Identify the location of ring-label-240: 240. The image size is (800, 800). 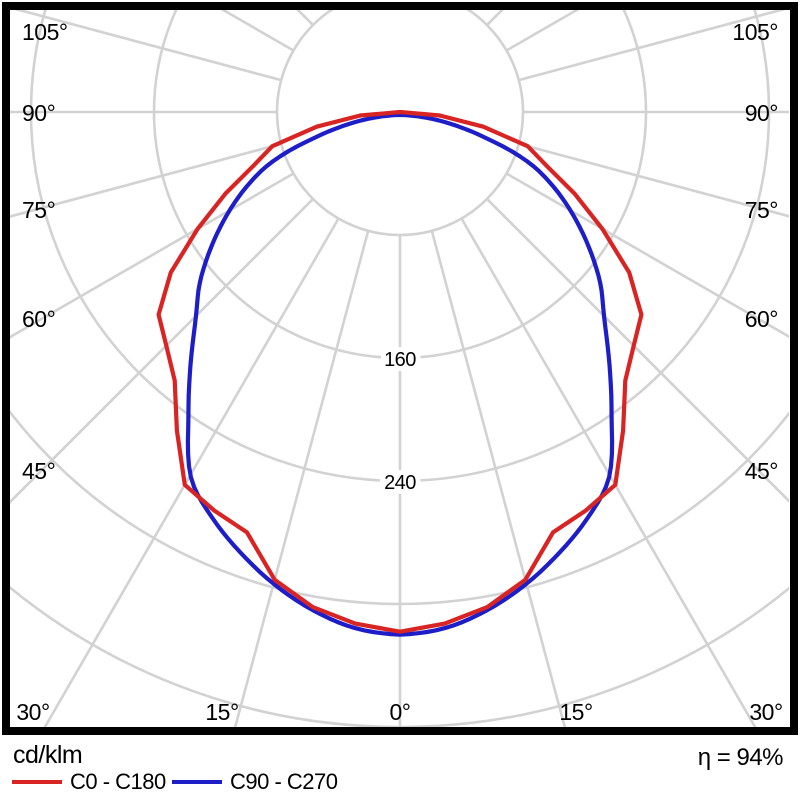
(400, 483).